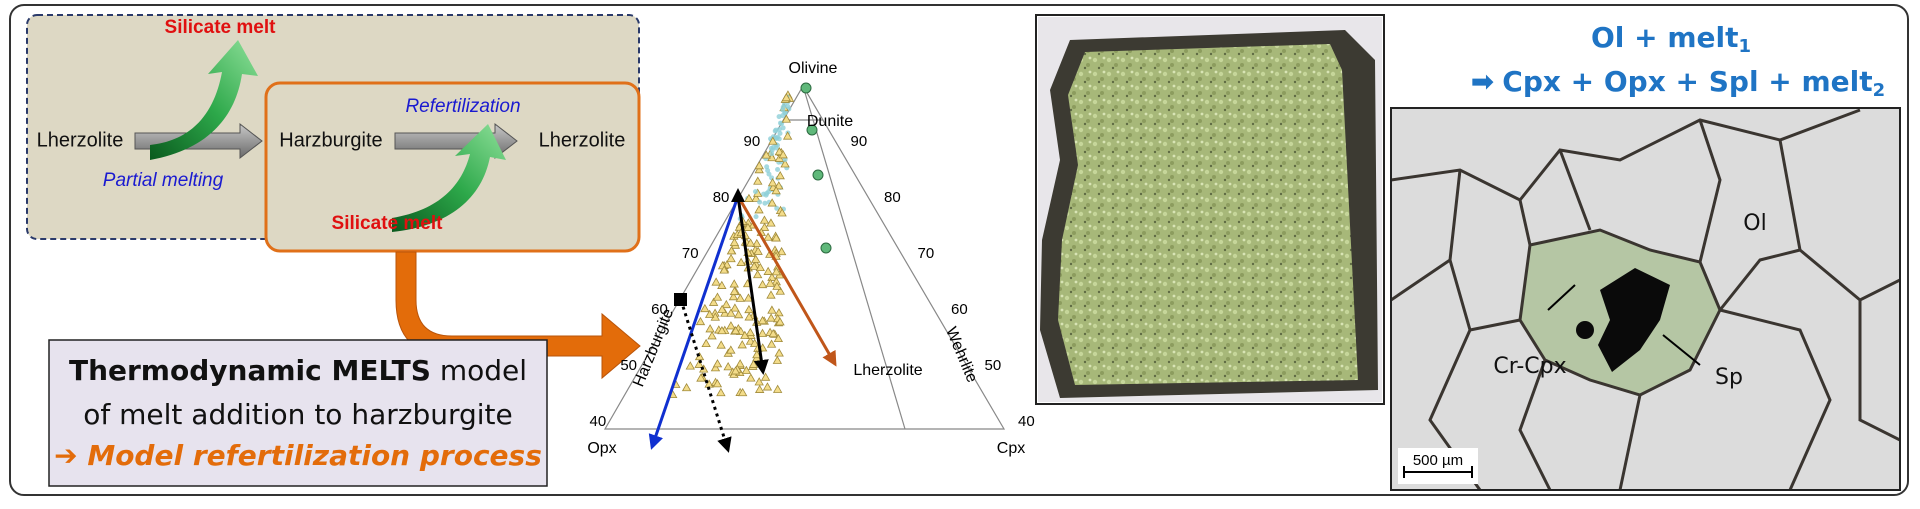 The height and width of the screenshot is (509, 1920). Describe the element at coordinates (330, 140) in the screenshot. I see `label: Harzburgite` at that location.